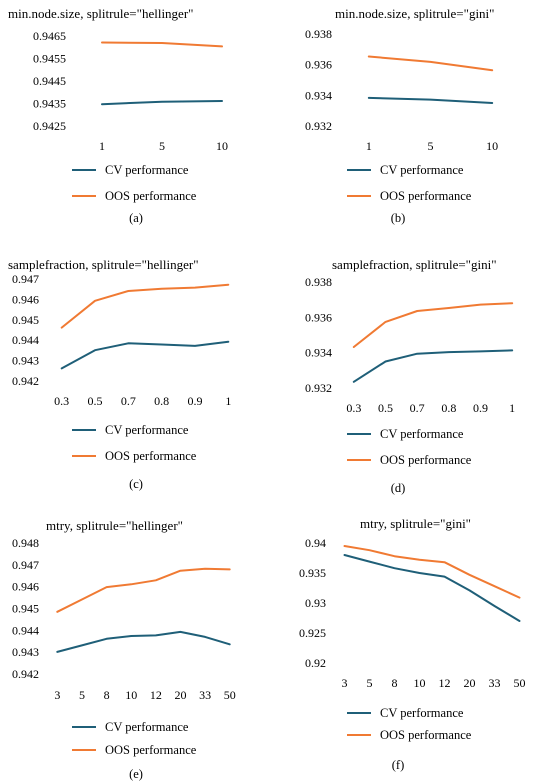 The width and height of the screenshot is (550, 781). I want to click on y-tick-label: 0.9425, so click(49, 126).